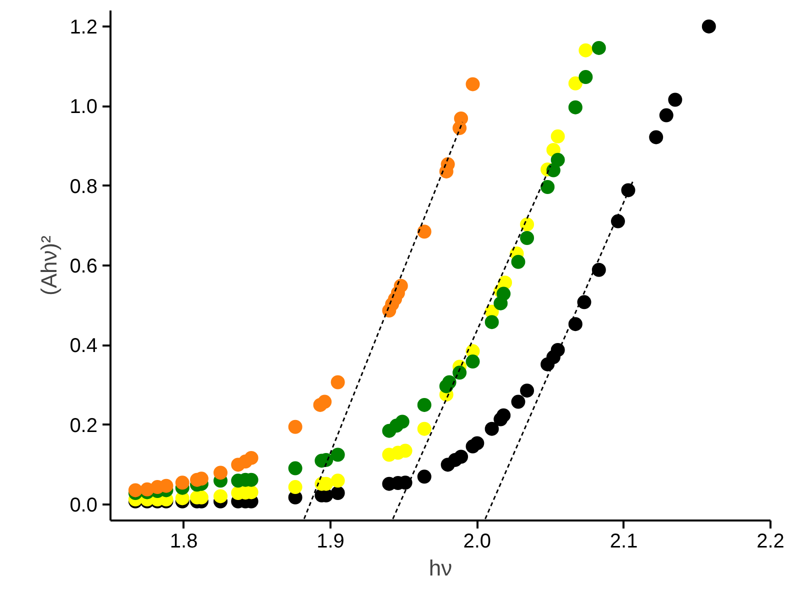 This screenshot has width=800, height=600. I want to click on y-tick-label: 0.0, so click(84, 505).